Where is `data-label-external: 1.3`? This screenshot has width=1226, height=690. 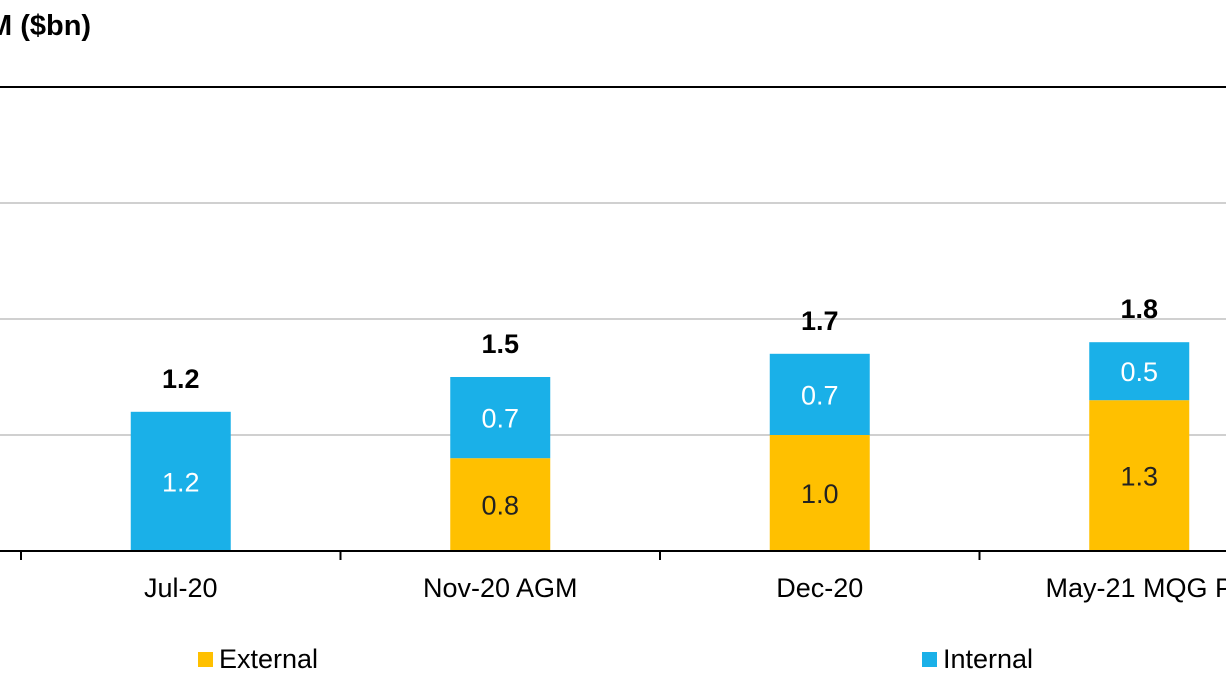 data-label-external: 1.3 is located at coordinates (1139, 477).